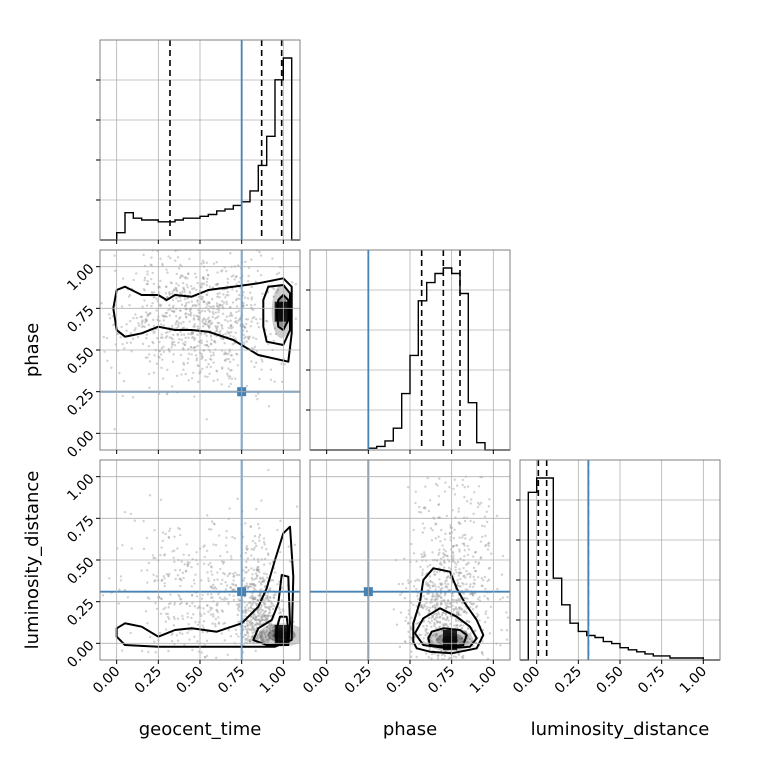 This screenshot has height=760, width=760. Describe the element at coordinates (80, 487) in the screenshot. I see `y-tick-label: 1.00` at that location.